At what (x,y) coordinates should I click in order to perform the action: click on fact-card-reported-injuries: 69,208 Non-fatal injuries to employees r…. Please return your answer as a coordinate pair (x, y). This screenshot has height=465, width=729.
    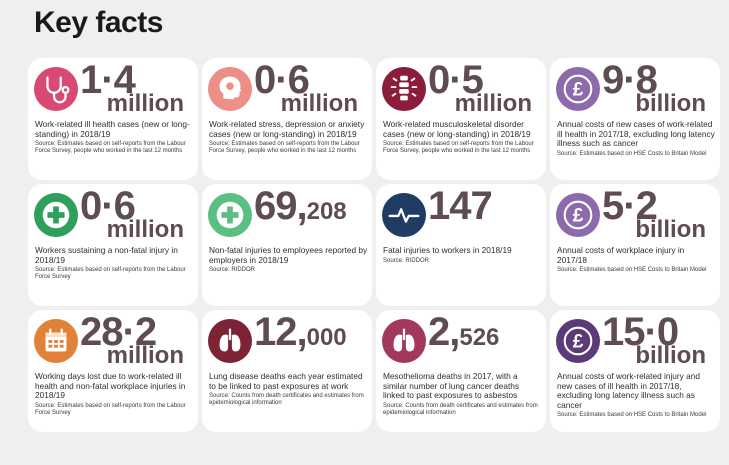
    Looking at the image, I should click on (287, 245).